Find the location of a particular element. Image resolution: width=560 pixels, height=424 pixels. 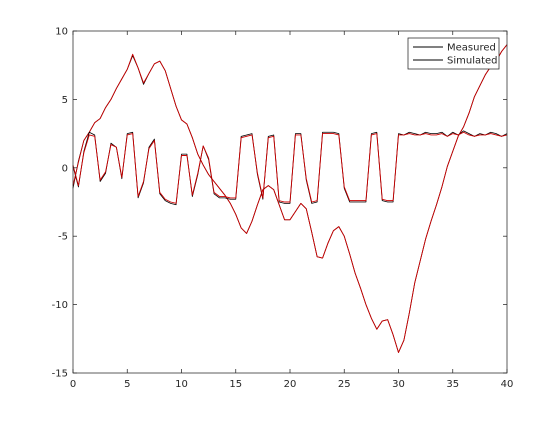

x-tick-label: 10 is located at coordinates (181, 384).